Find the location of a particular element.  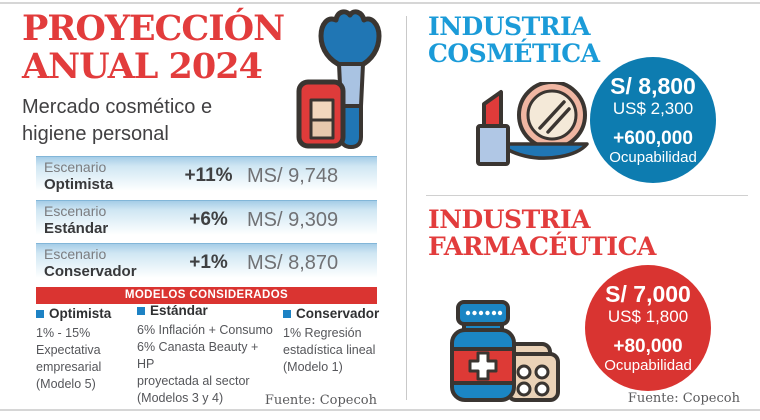

cosmetics-jobs-value: +600,000 is located at coordinates (653, 138).